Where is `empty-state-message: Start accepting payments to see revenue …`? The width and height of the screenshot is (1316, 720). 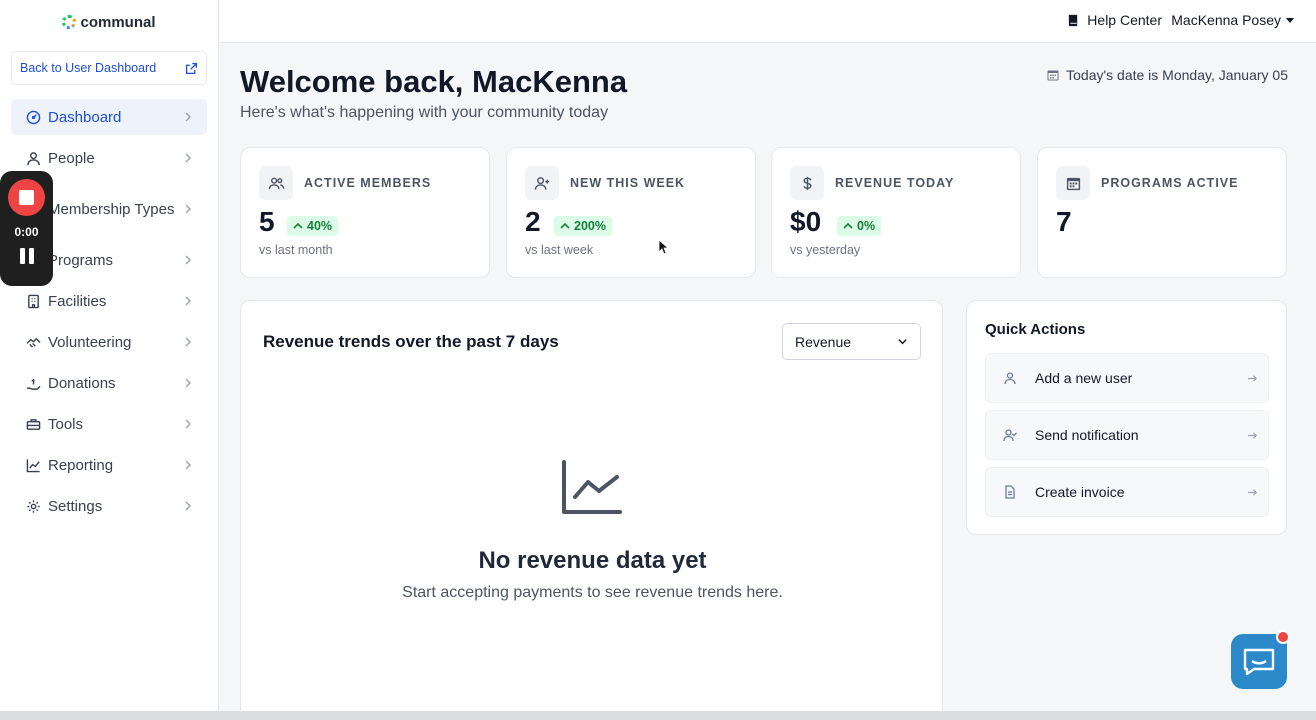
empty-state-message: Start accepting payments to see revenue … is located at coordinates (592, 592).